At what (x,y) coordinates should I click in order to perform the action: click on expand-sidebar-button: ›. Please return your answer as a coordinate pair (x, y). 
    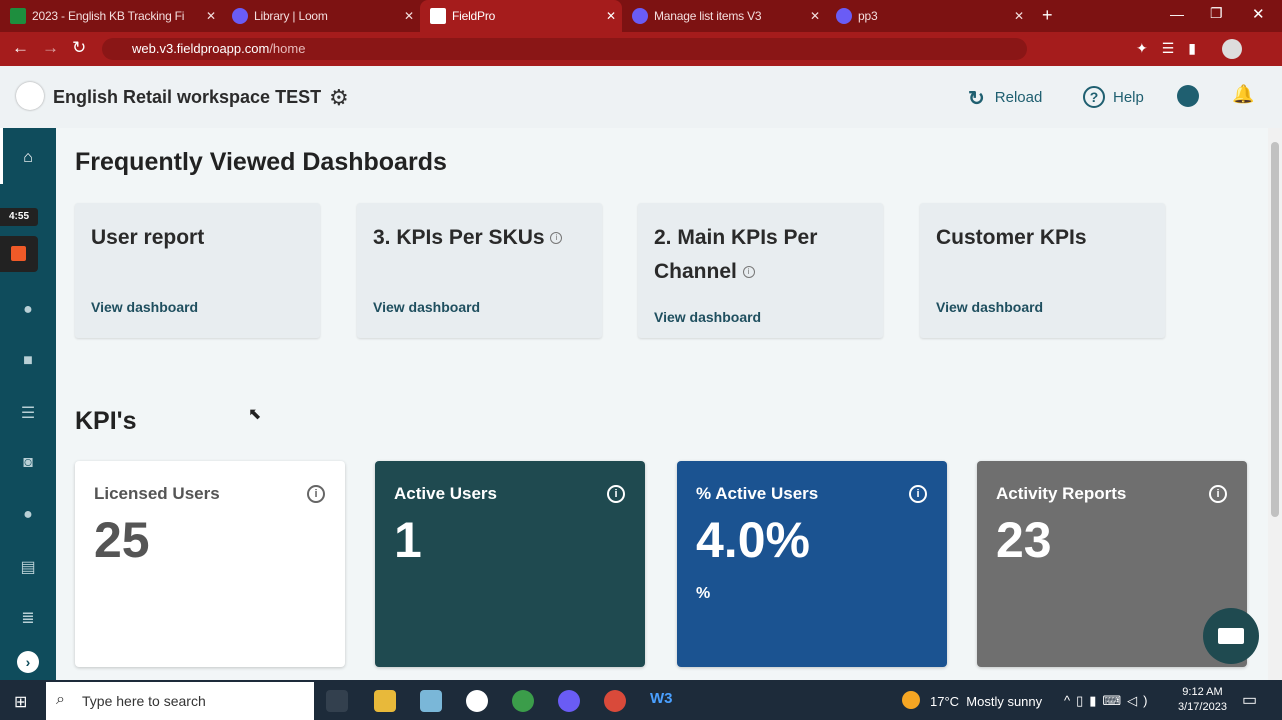
    Looking at the image, I should click on (28, 662).